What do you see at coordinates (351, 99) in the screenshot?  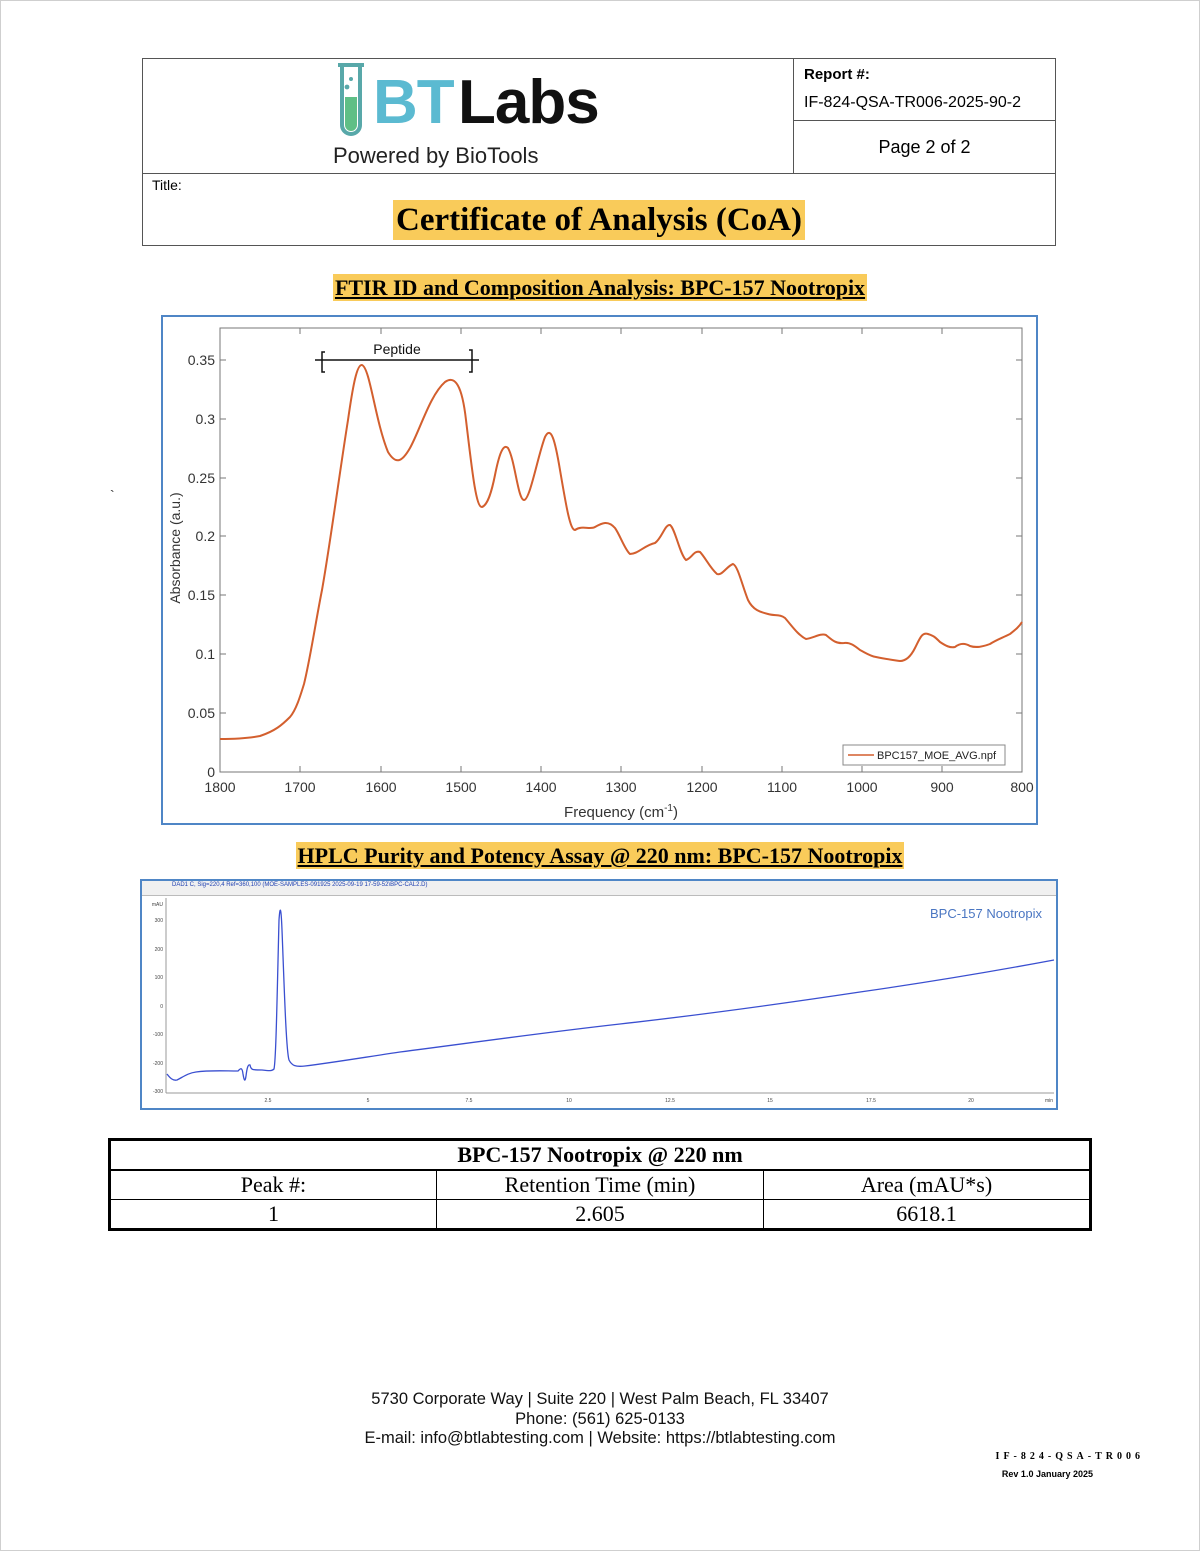 I see `test-tube-icon` at bounding box center [351, 99].